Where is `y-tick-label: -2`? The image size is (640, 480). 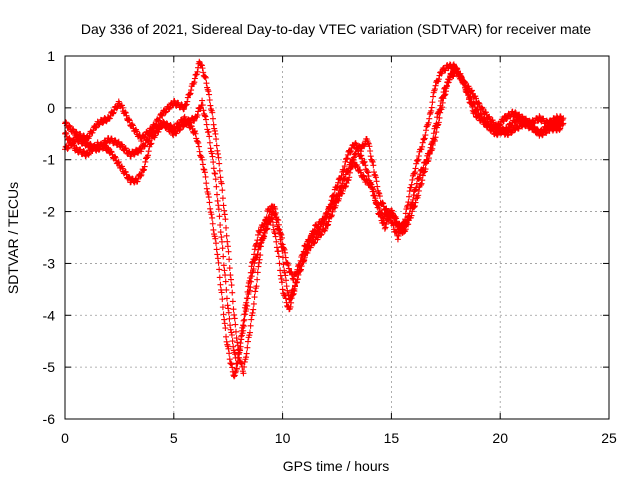 y-tick-label: -2 is located at coordinates (49, 212).